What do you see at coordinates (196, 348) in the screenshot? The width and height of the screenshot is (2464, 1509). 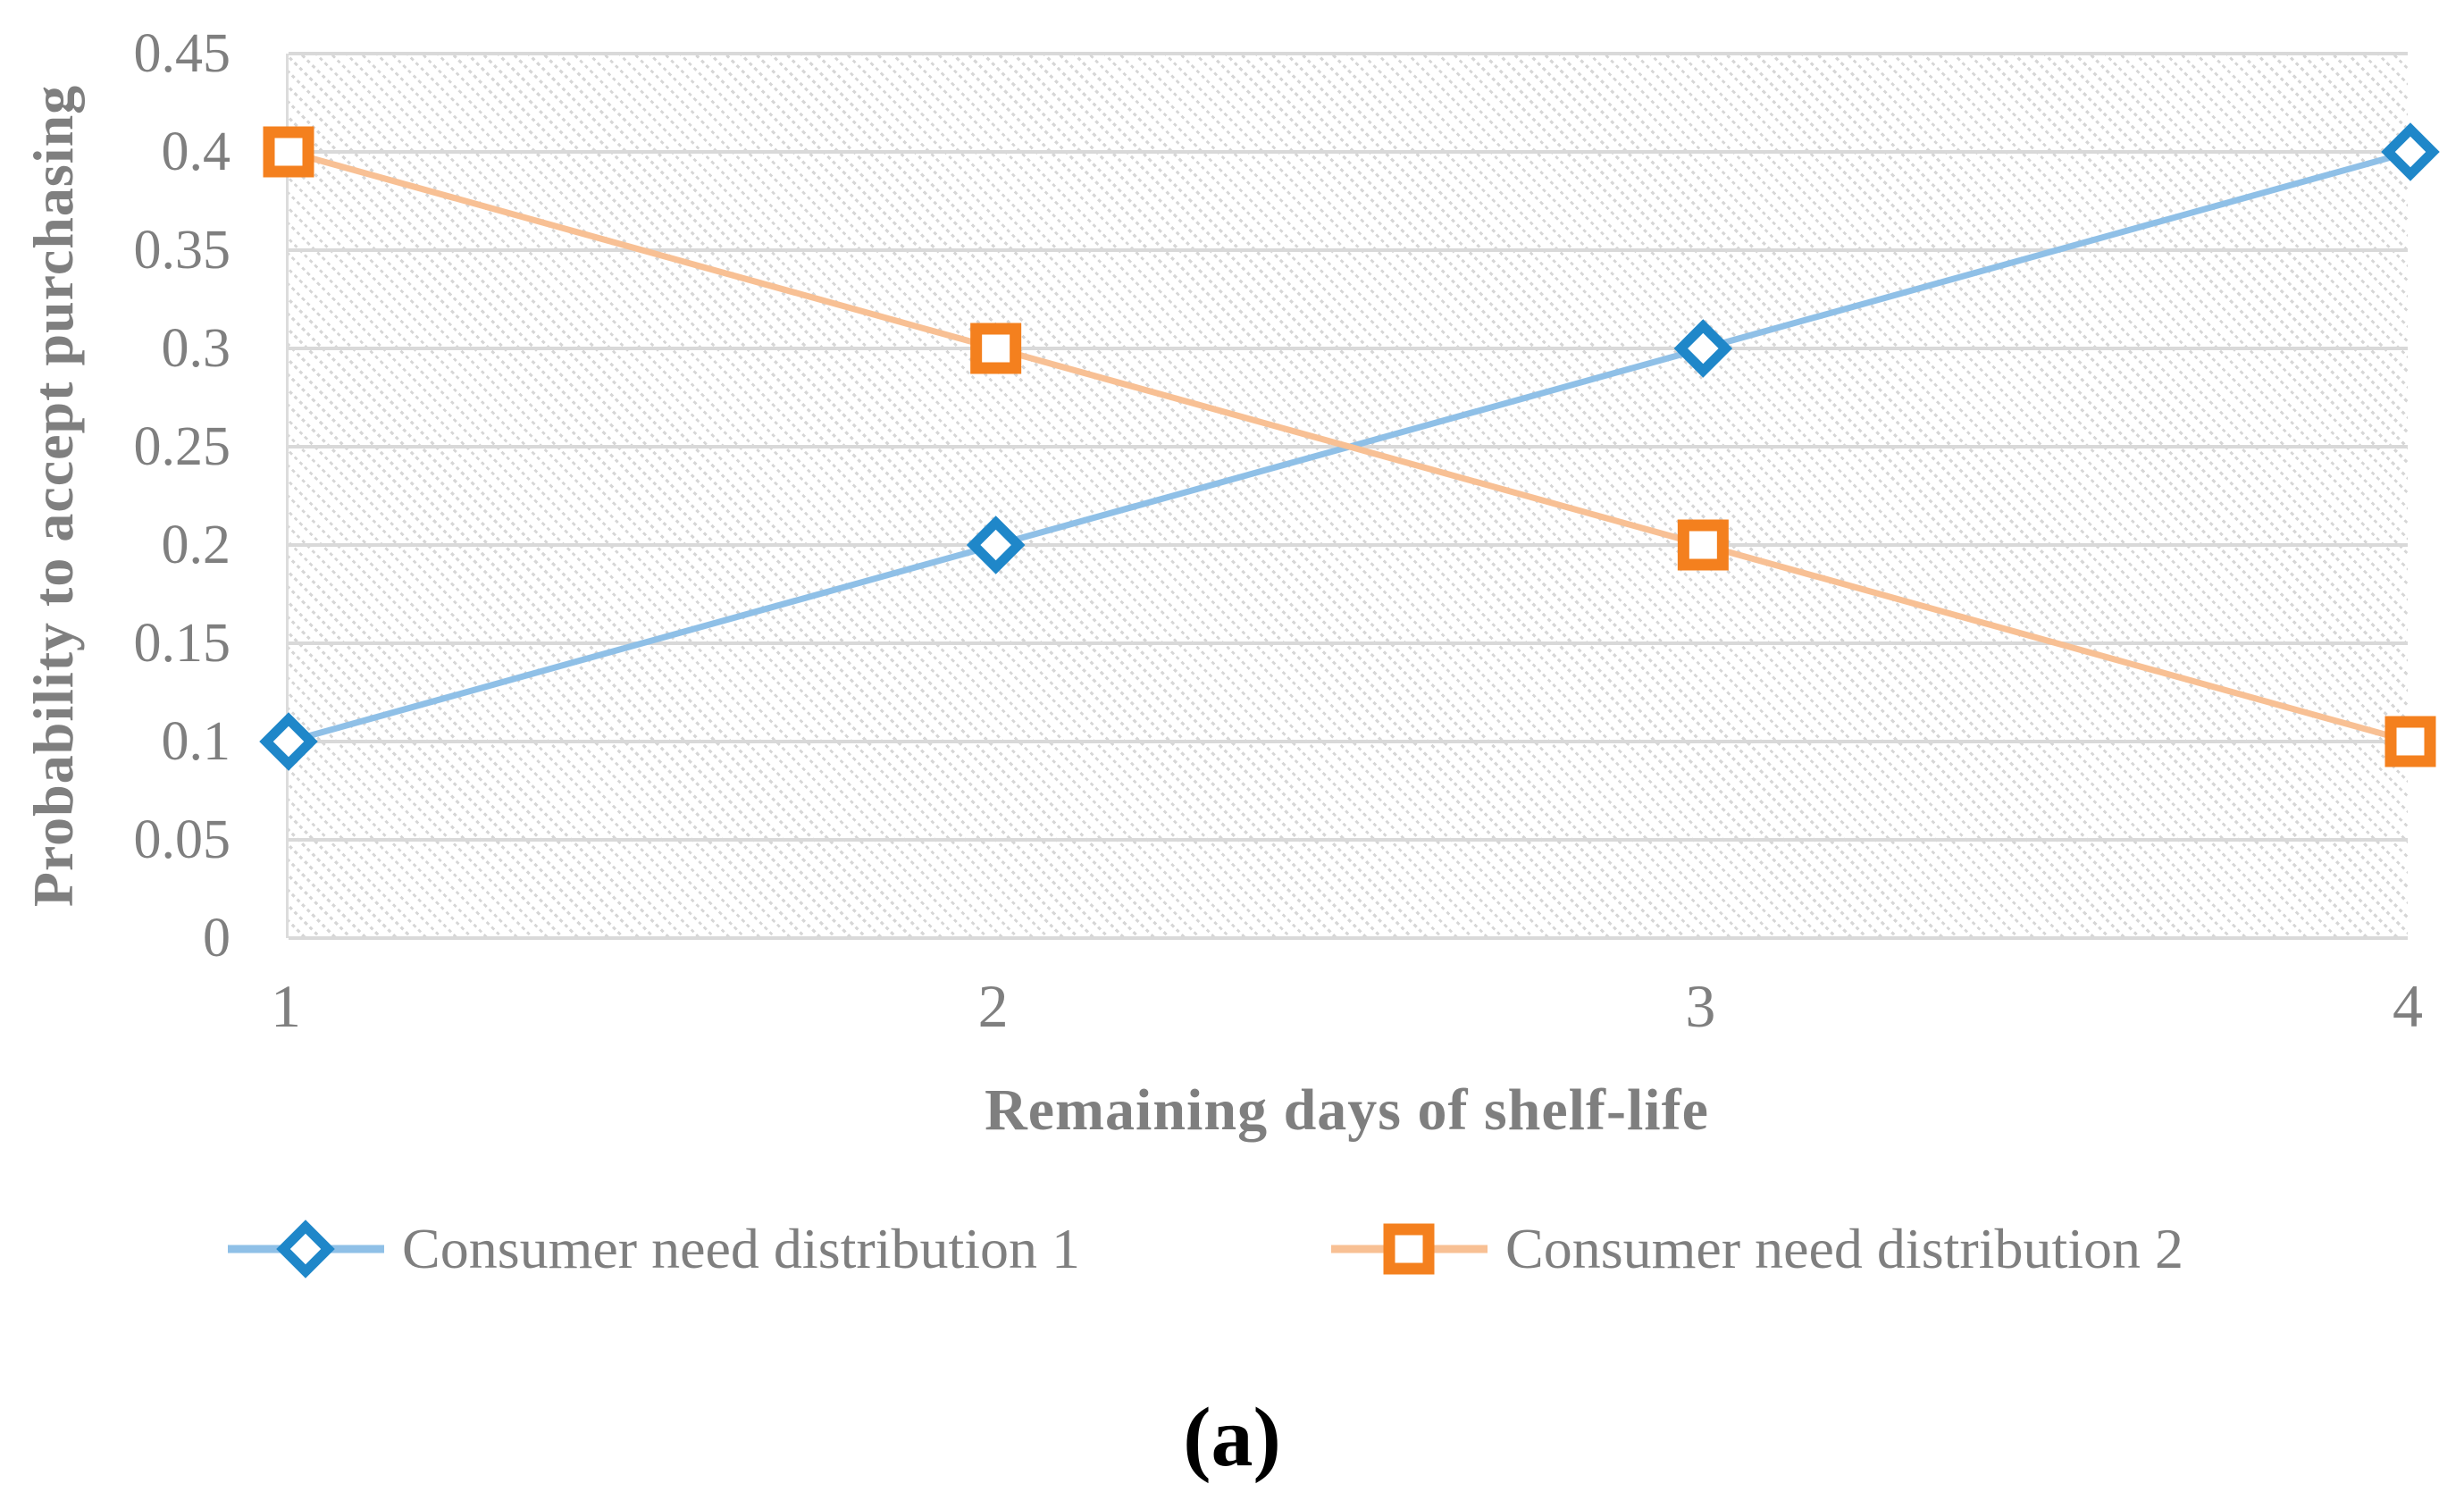 I see `y-tick-label: 0.3` at bounding box center [196, 348].